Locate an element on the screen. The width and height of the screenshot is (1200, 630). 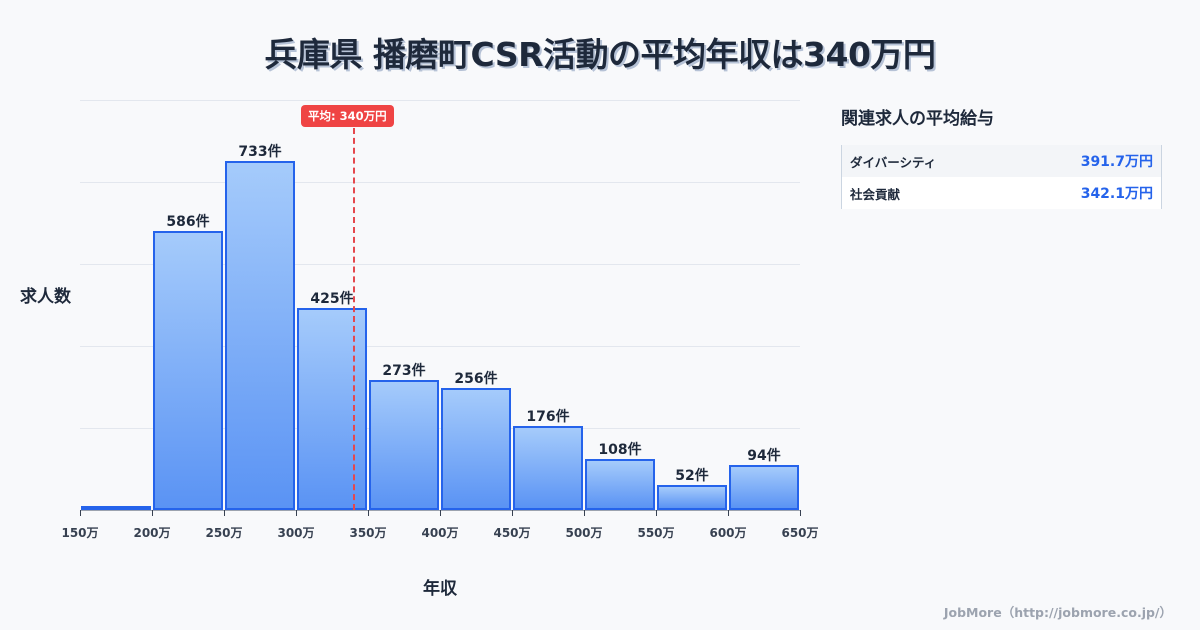
x-tick-label: 550万 is located at coordinates (656, 533).